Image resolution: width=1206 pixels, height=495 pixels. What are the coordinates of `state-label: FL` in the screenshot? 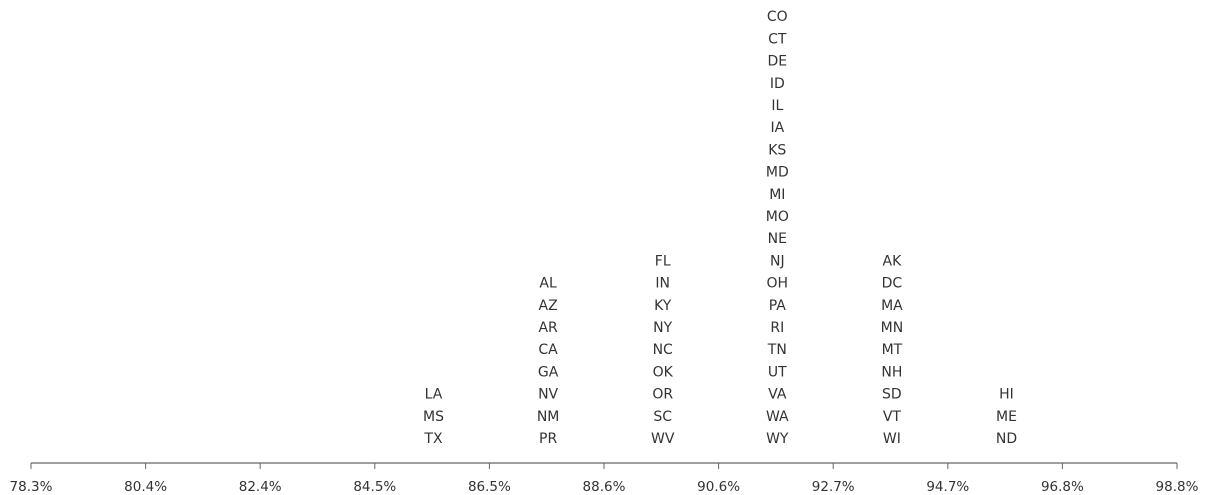 It's located at (663, 261).